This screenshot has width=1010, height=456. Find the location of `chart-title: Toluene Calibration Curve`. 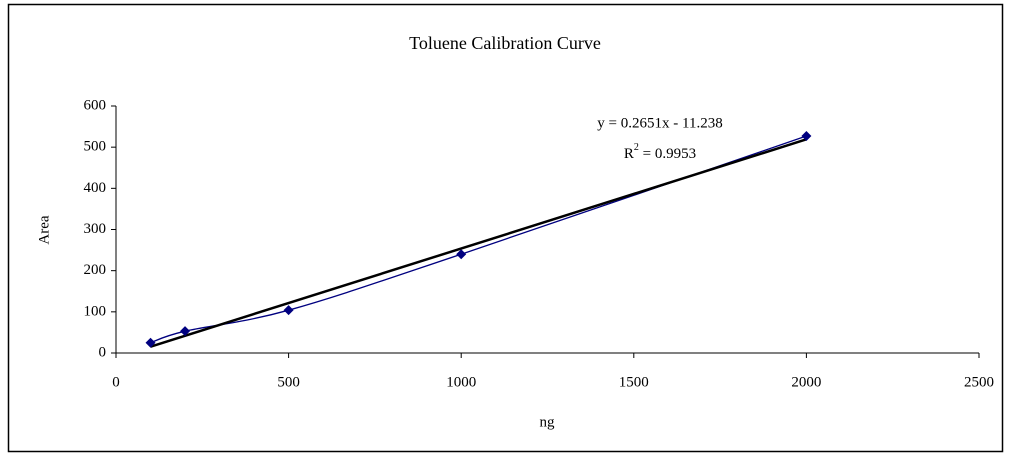

chart-title: Toluene Calibration Curve is located at coordinates (505, 43).